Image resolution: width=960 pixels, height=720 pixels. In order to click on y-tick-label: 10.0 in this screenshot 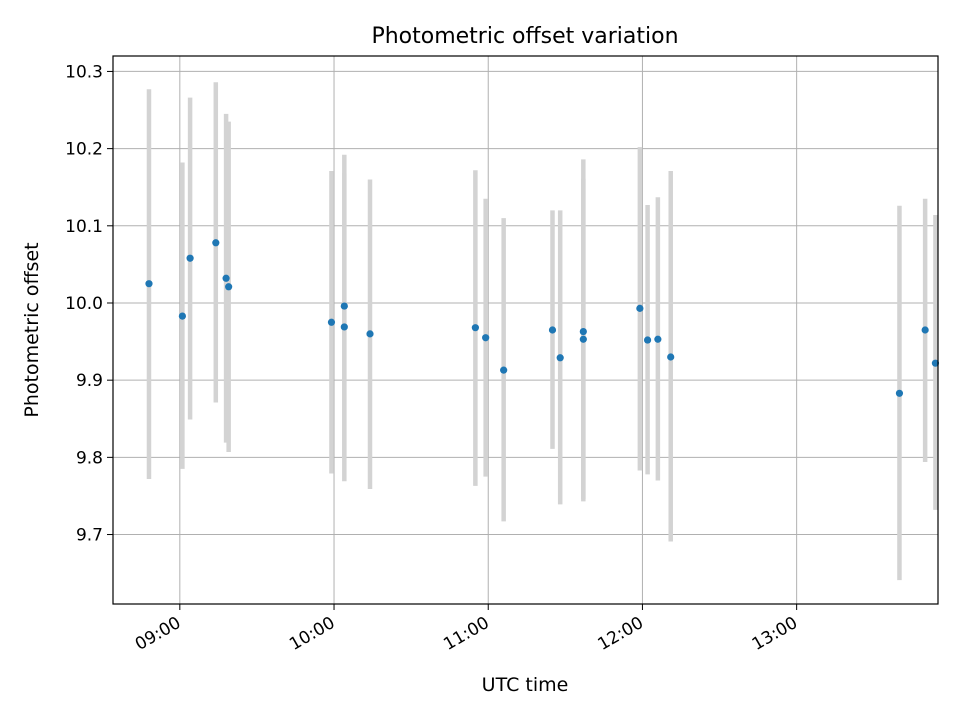, I will do `click(84, 304)`.